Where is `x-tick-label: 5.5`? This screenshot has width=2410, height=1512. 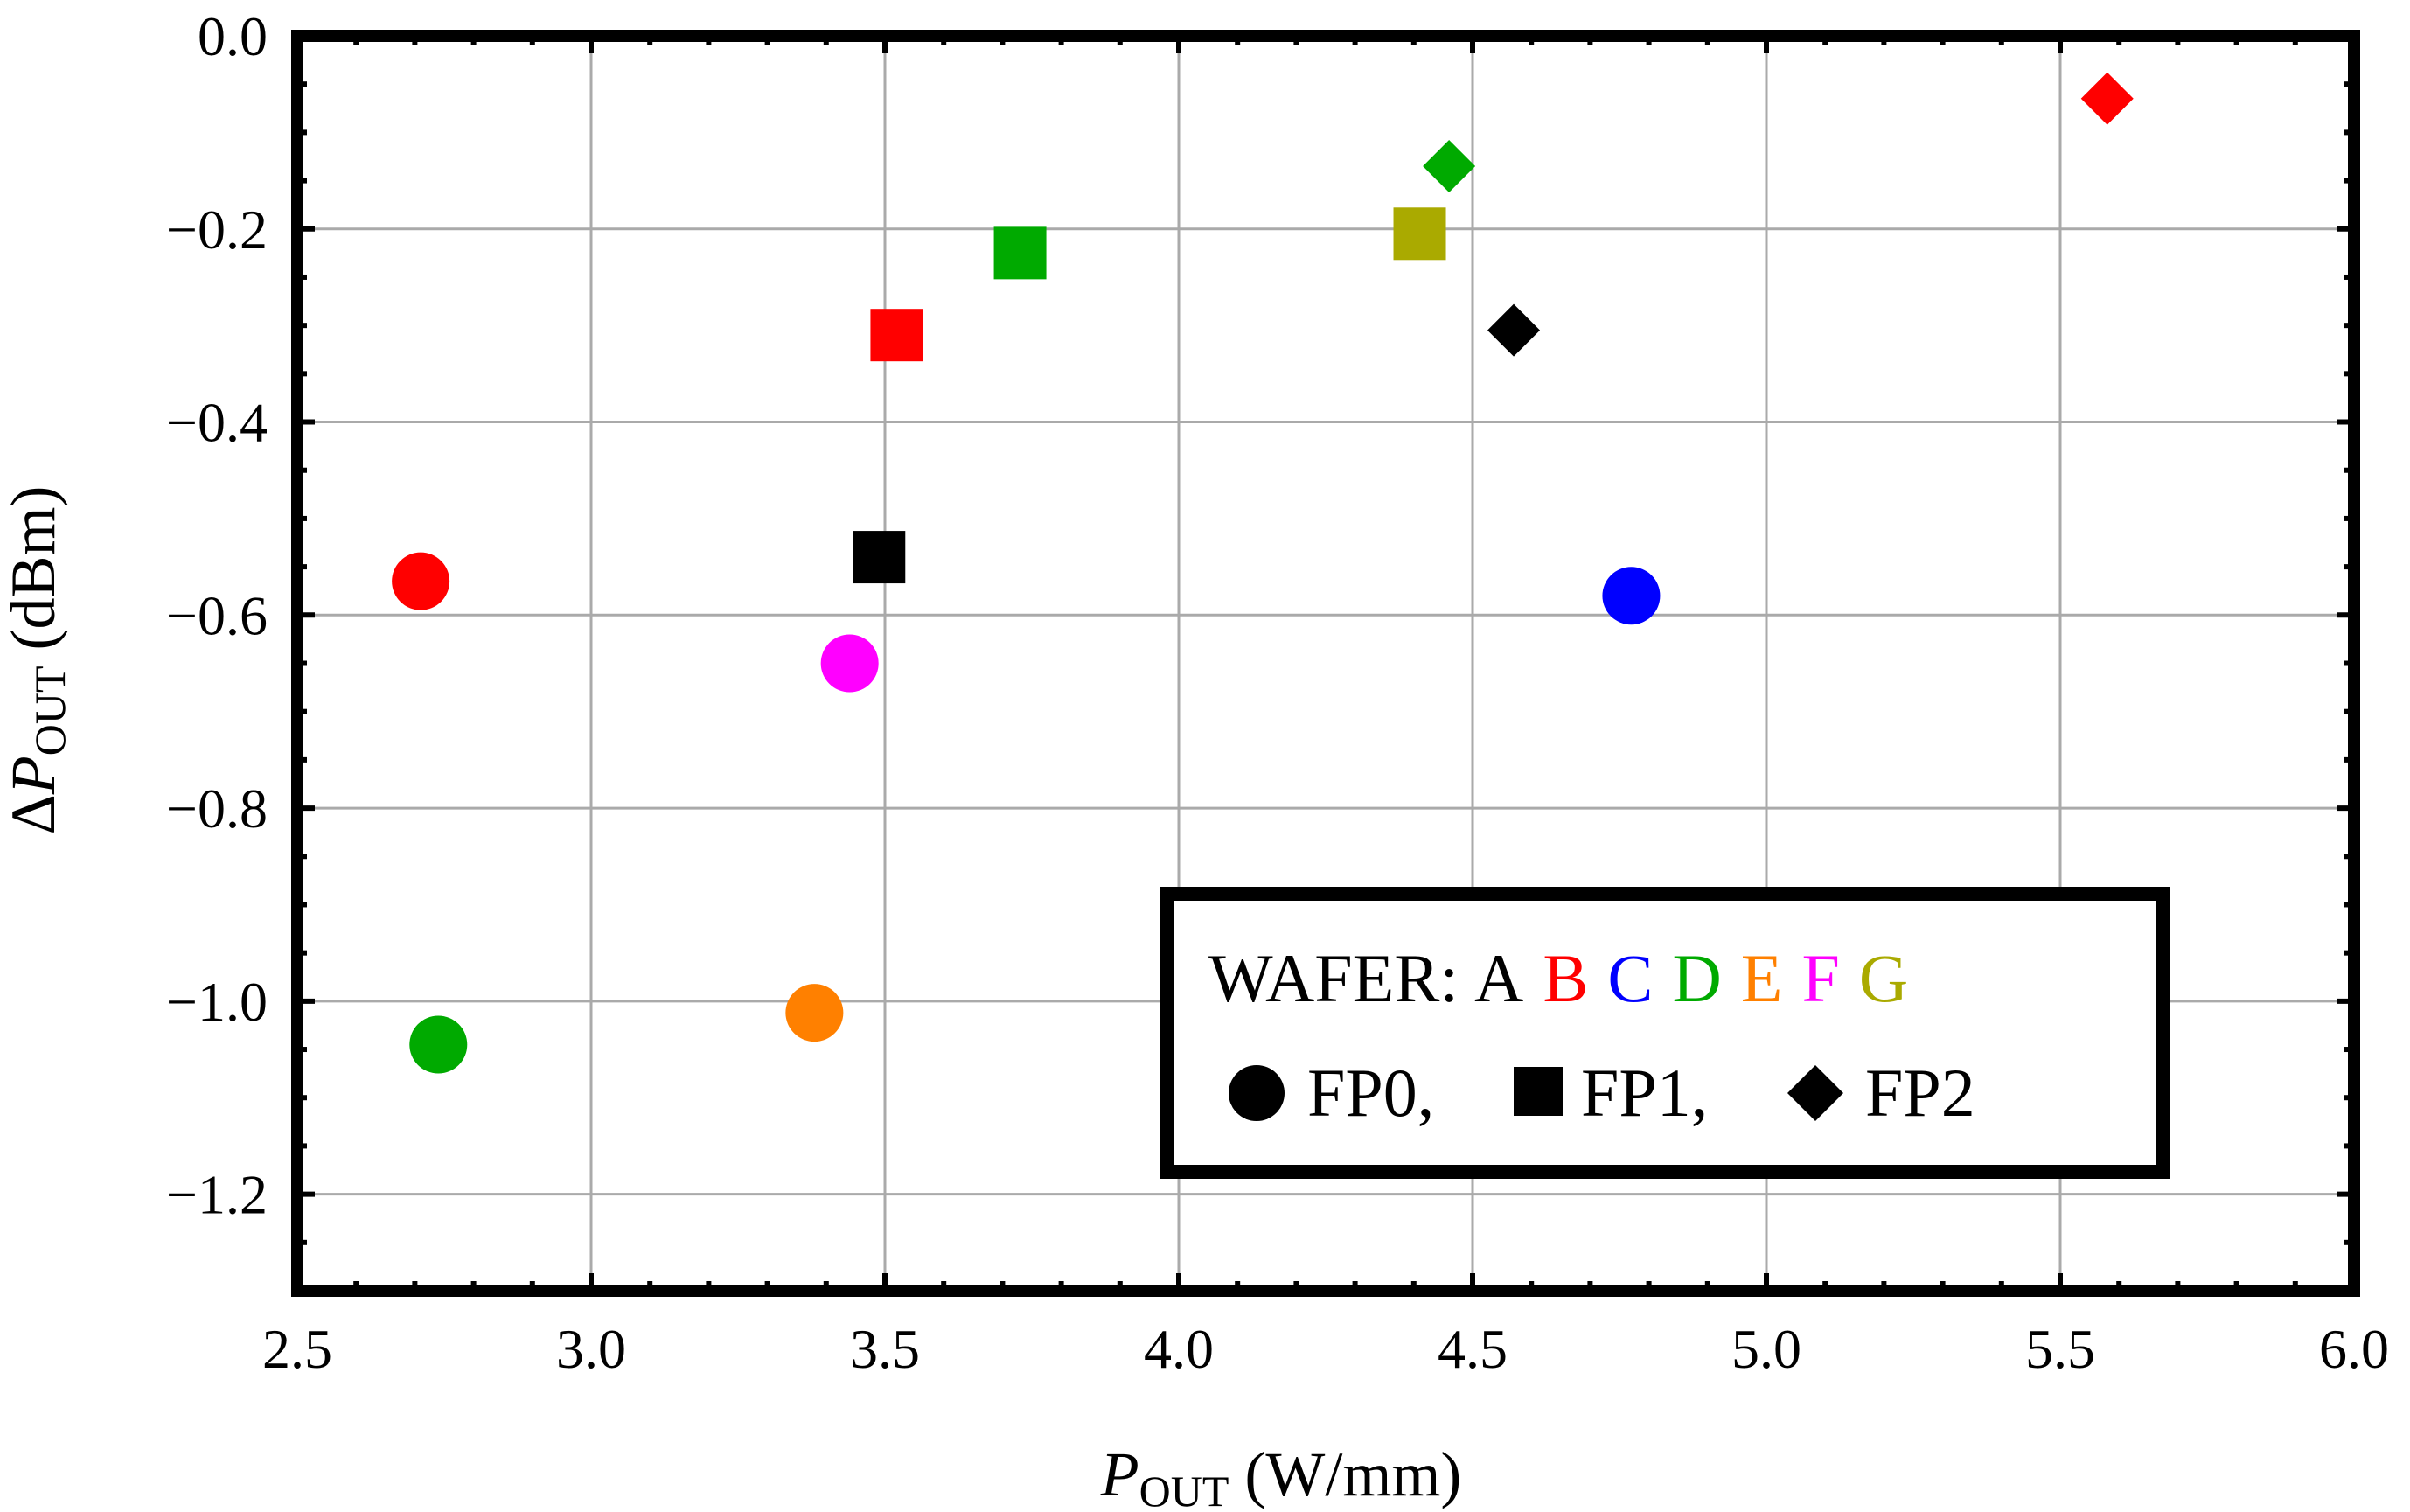
x-tick-label: 5.5 is located at coordinates (2060, 1349).